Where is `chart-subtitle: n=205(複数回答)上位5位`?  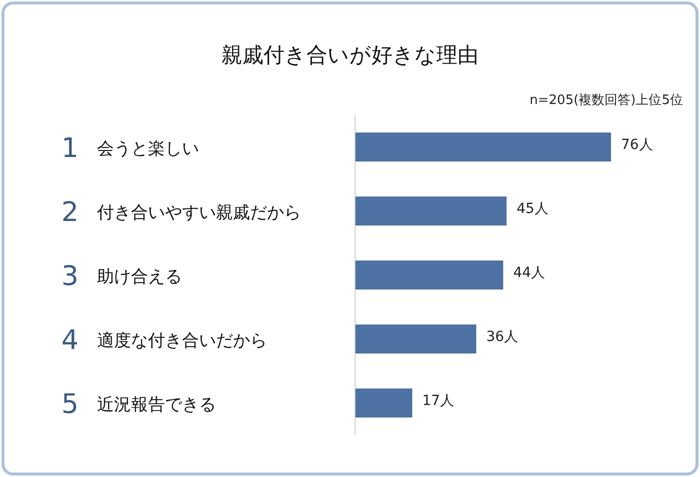 chart-subtitle: n=205(複数回答)上位5位 is located at coordinates (606, 100).